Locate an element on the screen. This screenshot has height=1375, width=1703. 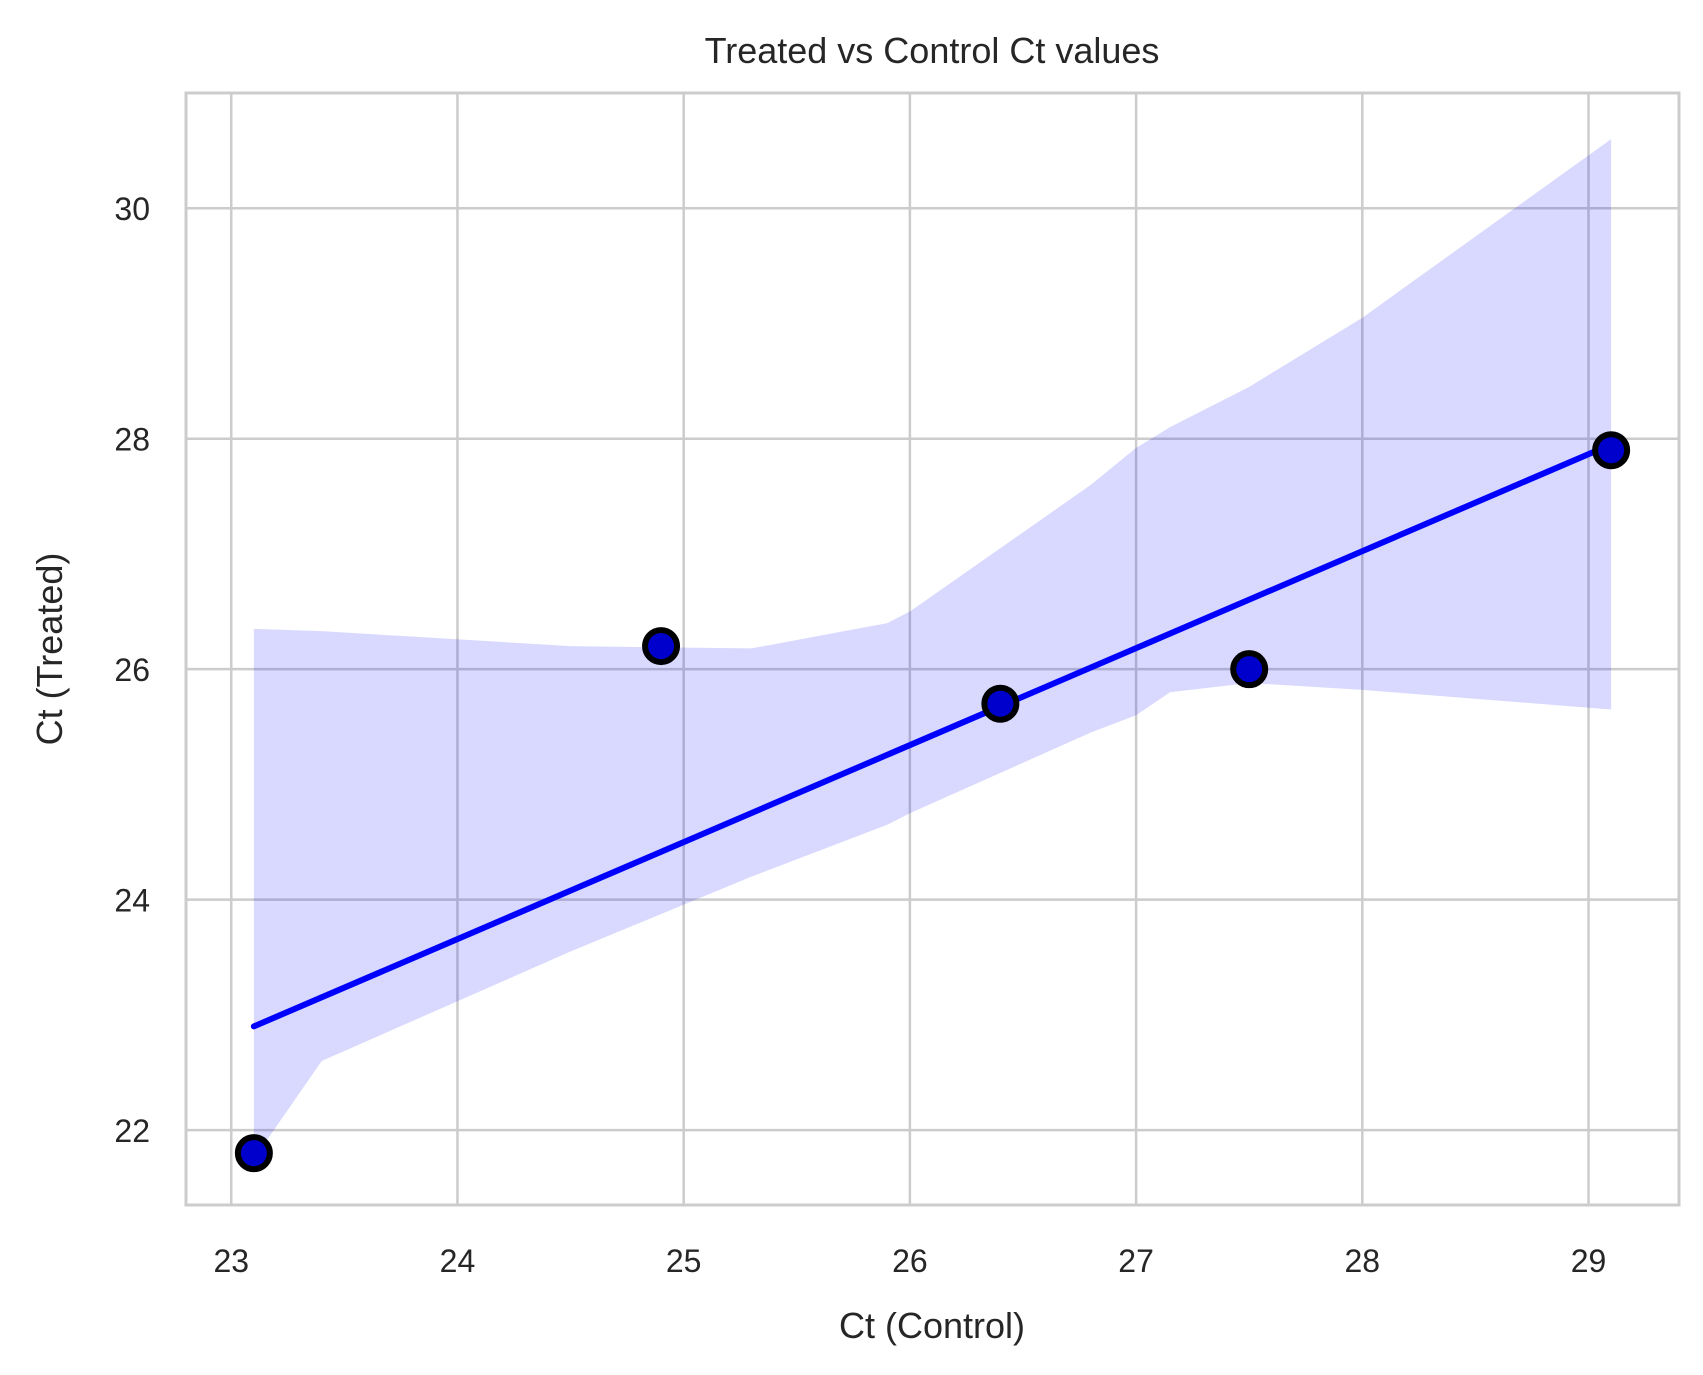
x-tick-label: 25 is located at coordinates (684, 1261).